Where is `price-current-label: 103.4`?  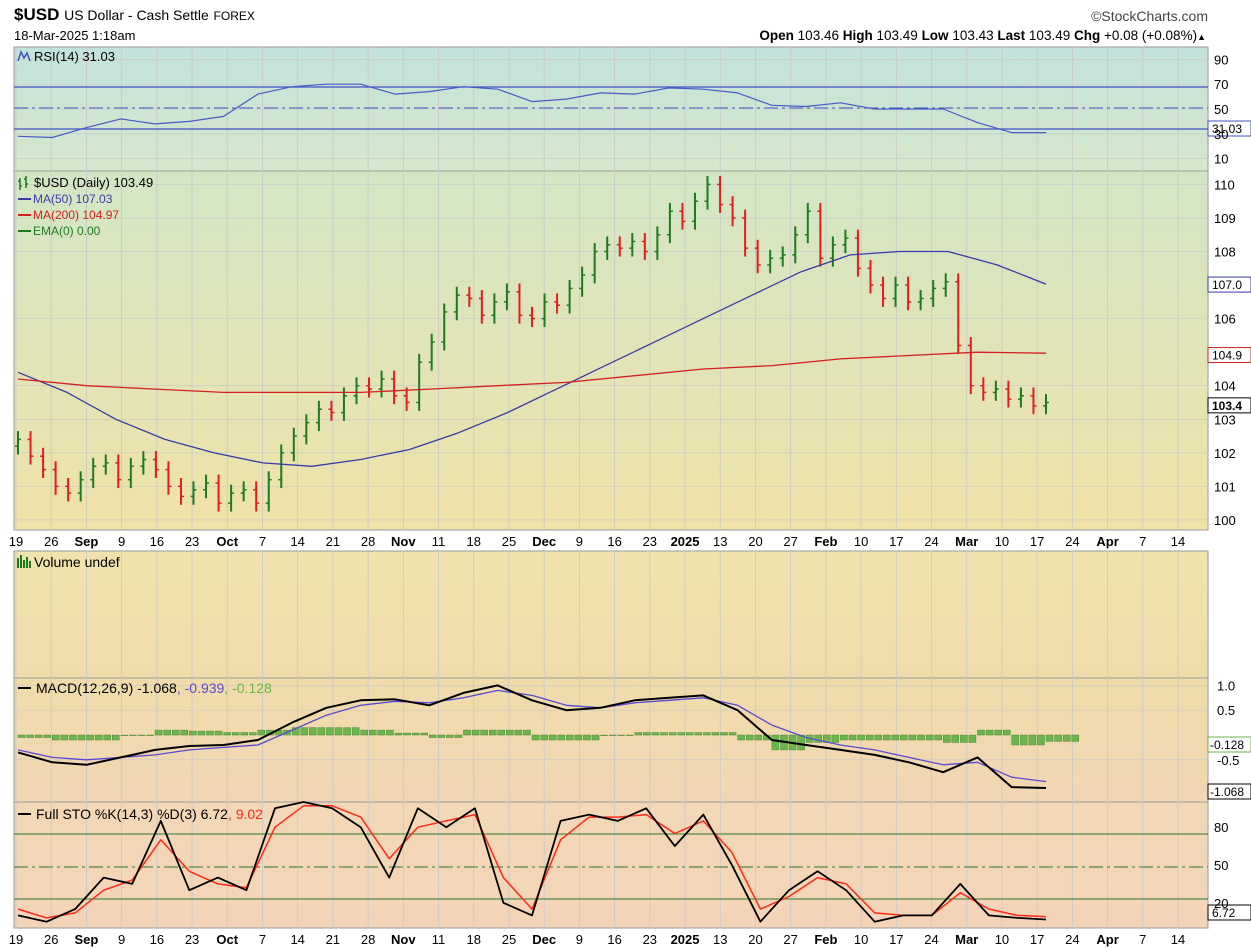
price-current-label: 103.4 is located at coordinates (1227, 406).